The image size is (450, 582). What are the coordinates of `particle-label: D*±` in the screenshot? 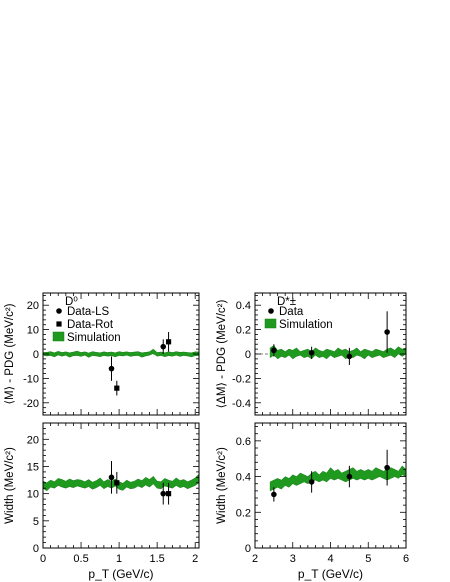 It's located at (286, 302).